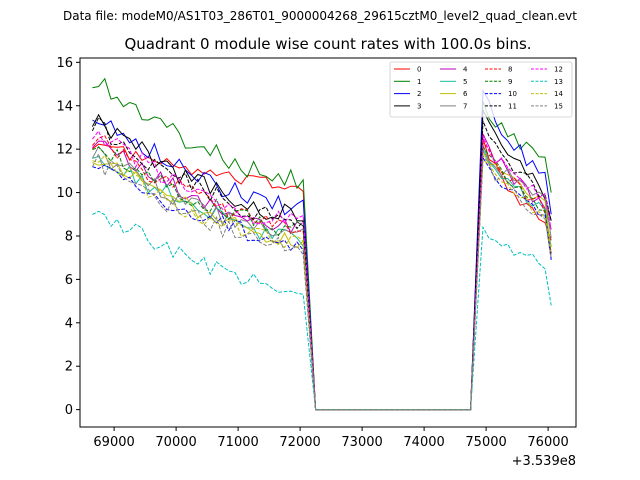 The width and height of the screenshot is (640, 480). I want to click on x-tick-label: 75000, so click(485, 442).